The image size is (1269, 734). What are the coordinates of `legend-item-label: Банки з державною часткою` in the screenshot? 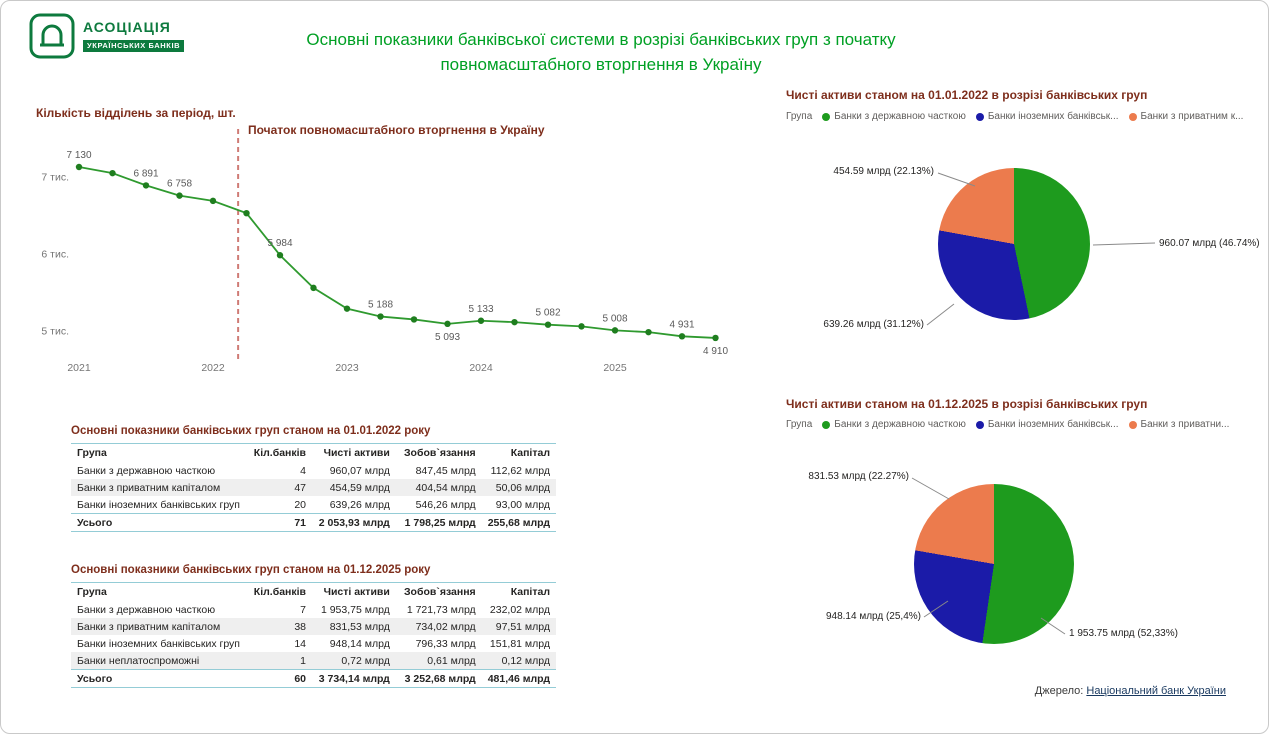 It's located at (900, 116).